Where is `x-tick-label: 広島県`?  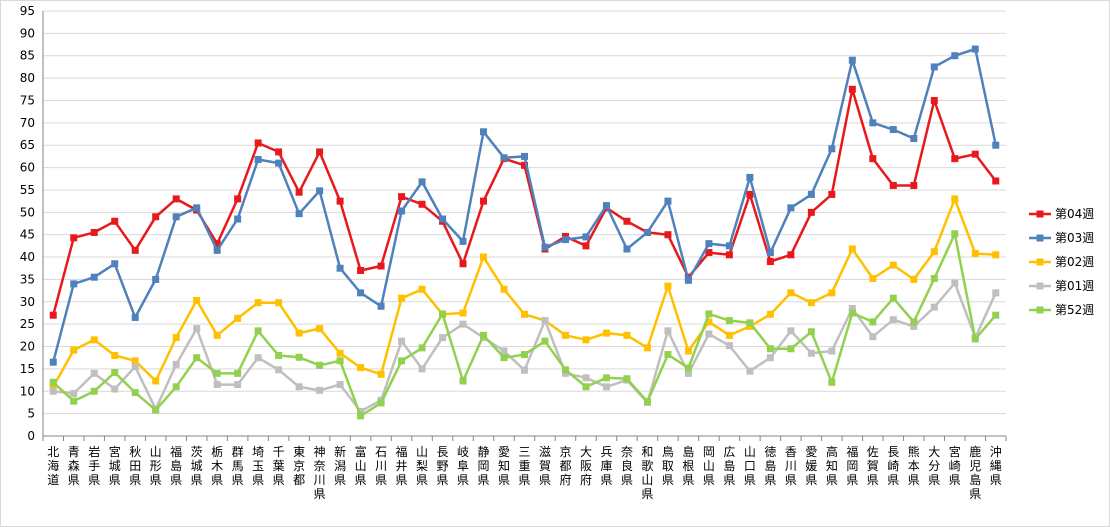
x-tick-label: 広島県 is located at coordinates (729, 466).